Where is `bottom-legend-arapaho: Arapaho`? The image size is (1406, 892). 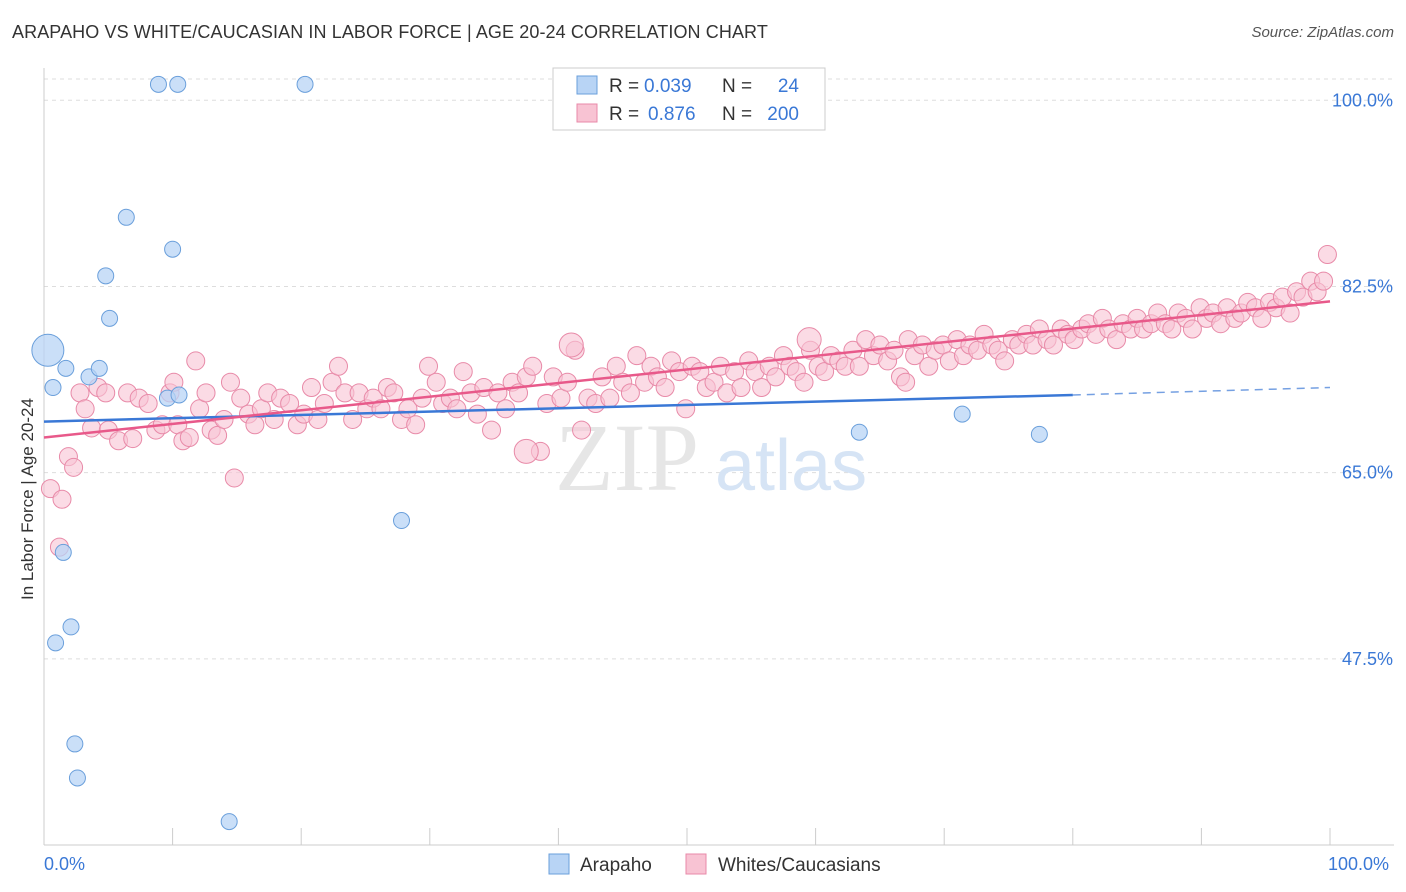 bottom-legend-arapaho: Arapaho is located at coordinates (616, 865).